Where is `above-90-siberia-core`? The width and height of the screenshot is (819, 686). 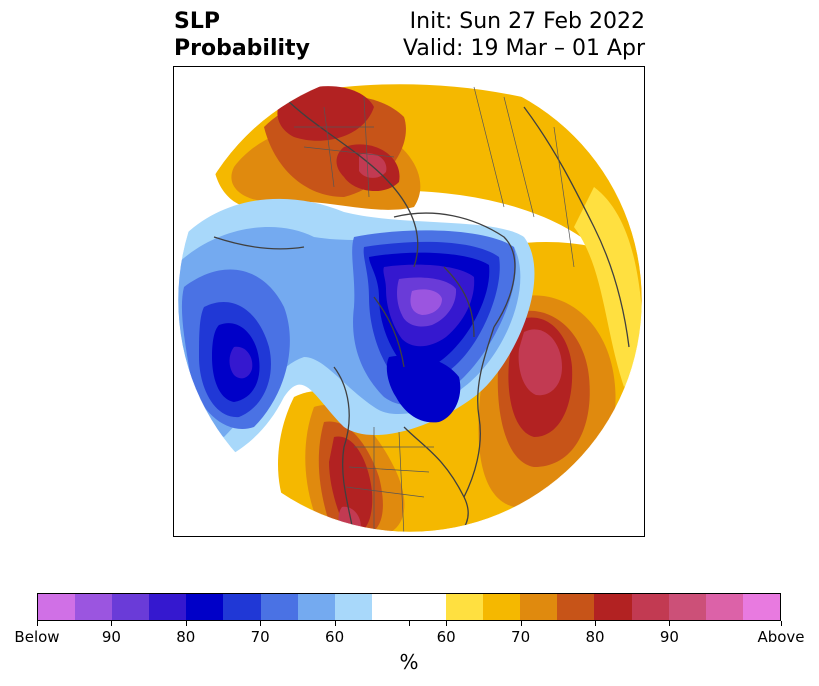
above-90-siberia-core is located at coordinates (373, 165).